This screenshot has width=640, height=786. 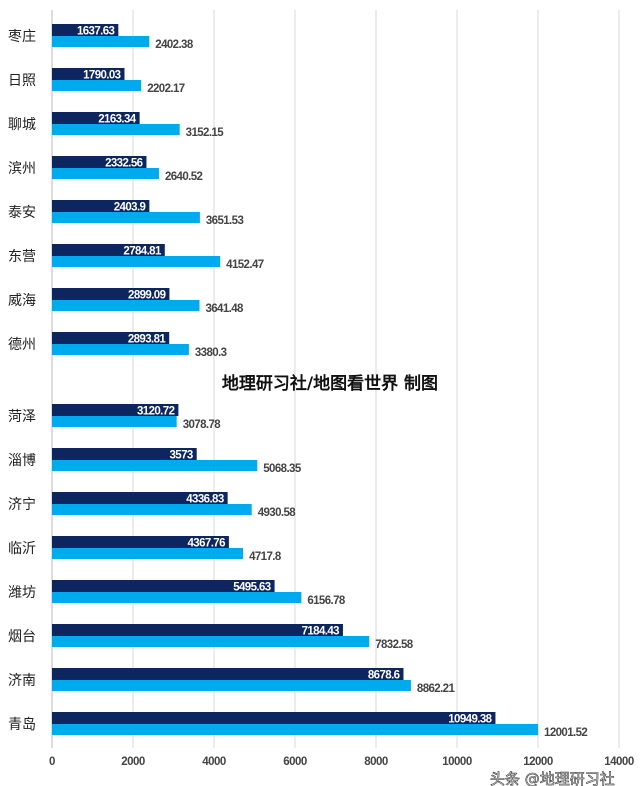 What do you see at coordinates (22, 593) in the screenshot?
I see `category-label: 潍坊` at bounding box center [22, 593].